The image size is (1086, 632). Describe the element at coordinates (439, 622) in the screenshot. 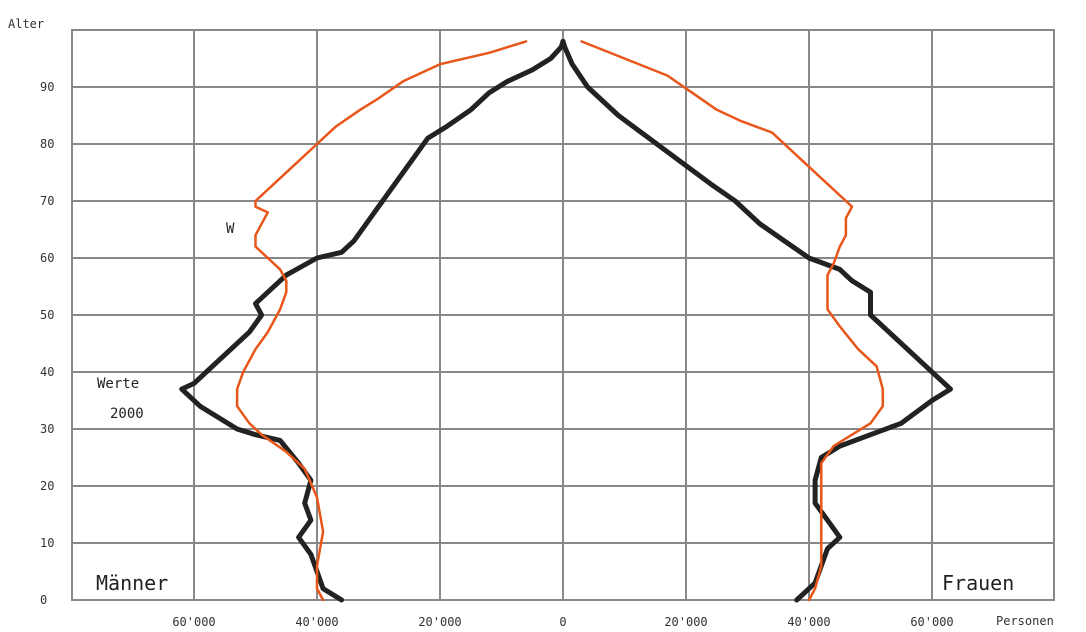

I see `x-tick-label-2: 20'000` at that location.